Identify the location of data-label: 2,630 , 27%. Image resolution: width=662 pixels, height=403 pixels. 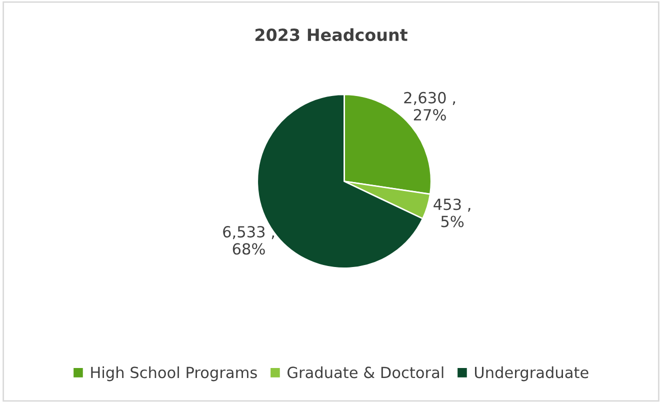
(430, 106).